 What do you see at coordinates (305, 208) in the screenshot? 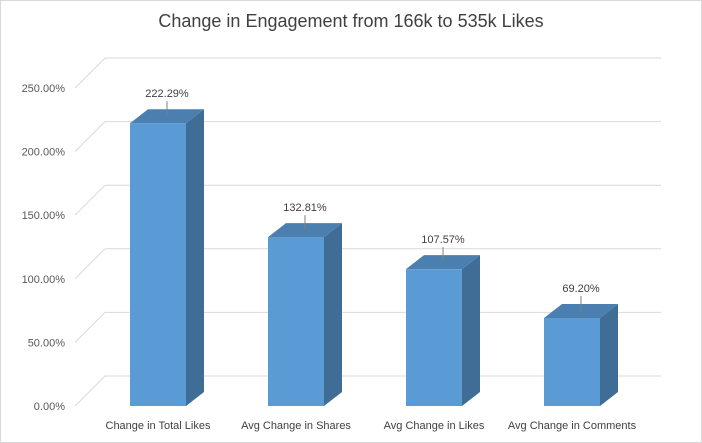
I see `data-label: 132.81%` at bounding box center [305, 208].